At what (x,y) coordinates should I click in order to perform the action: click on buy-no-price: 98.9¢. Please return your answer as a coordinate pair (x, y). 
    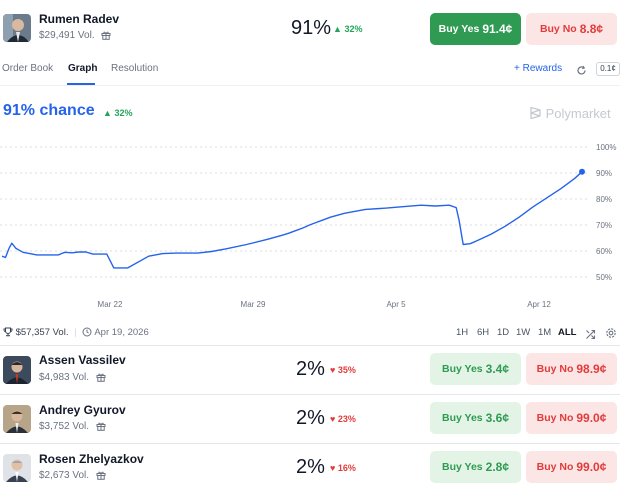
    Looking at the image, I should click on (591, 369).